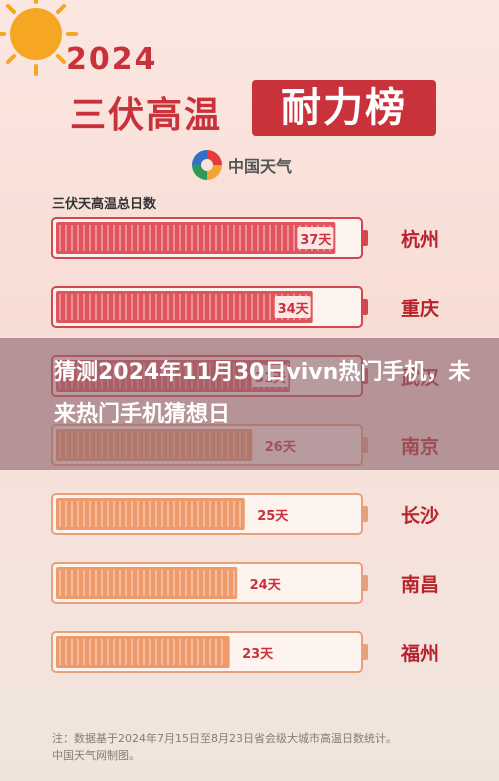 This screenshot has height=781, width=499. Describe the element at coordinates (420, 516) in the screenshot. I see `category-label: 长沙` at that location.